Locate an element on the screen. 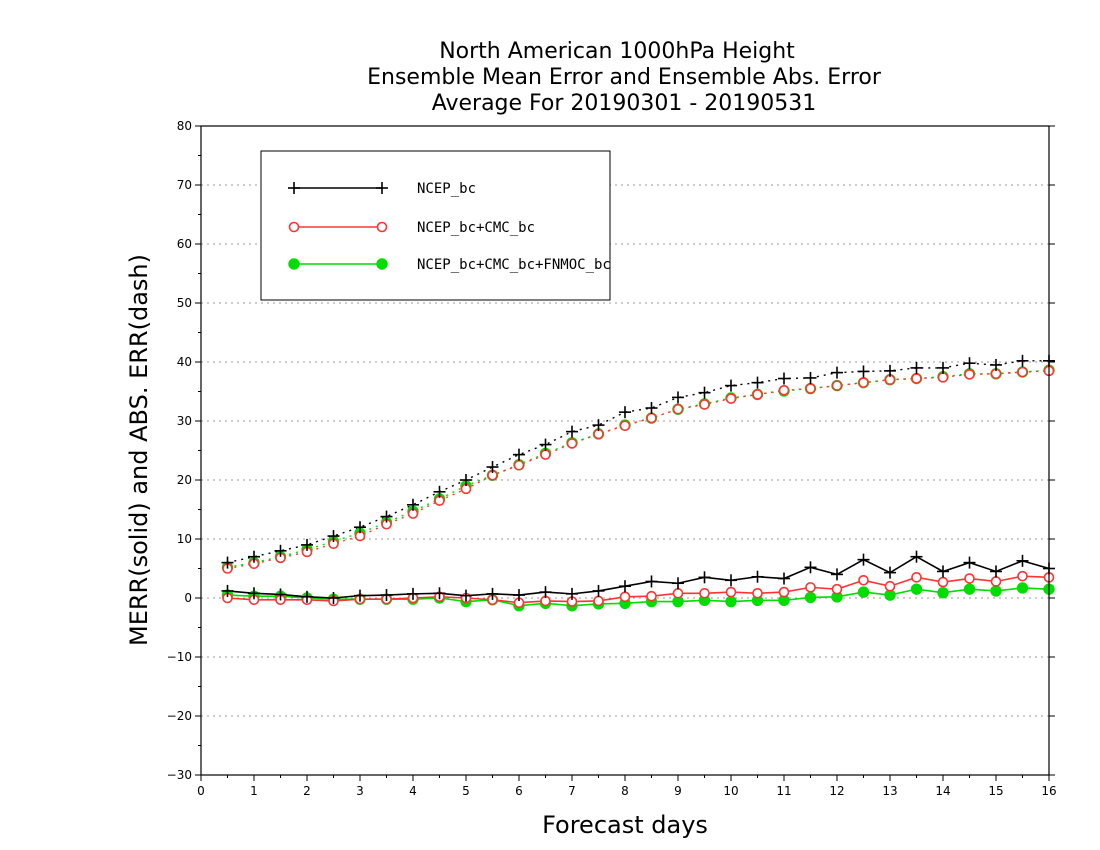 This screenshot has width=1100, height=850. y-tick-label: 60 is located at coordinates (184, 244).